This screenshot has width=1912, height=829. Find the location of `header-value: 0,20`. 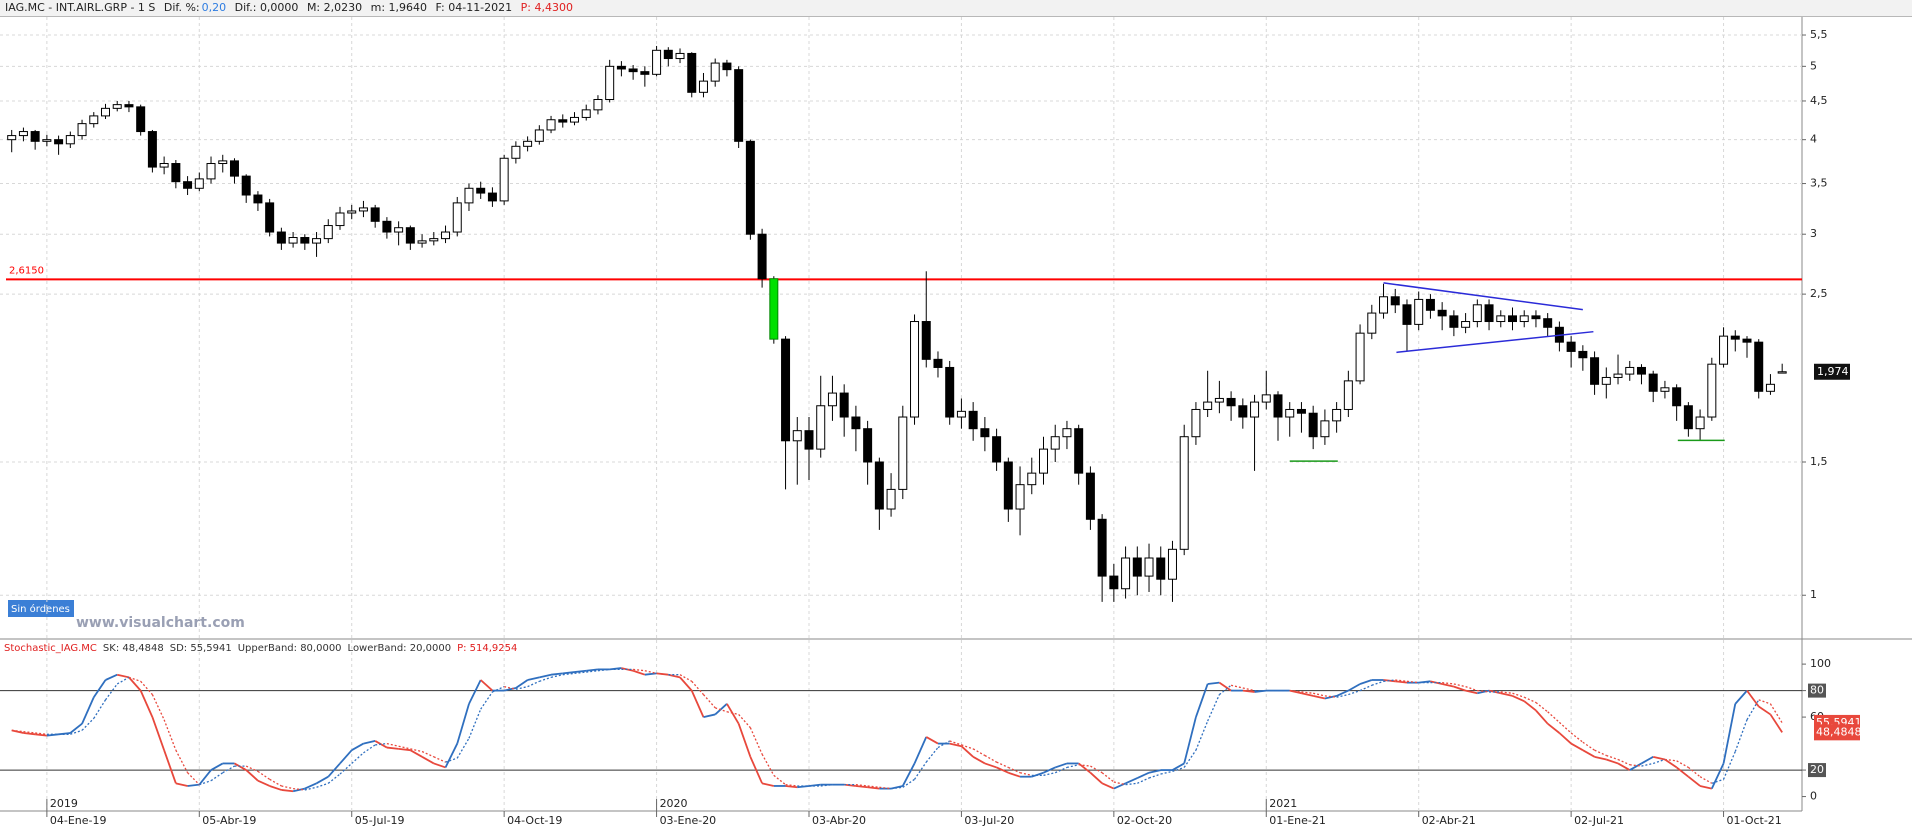

header-value: 0,20 is located at coordinates (214, 7).